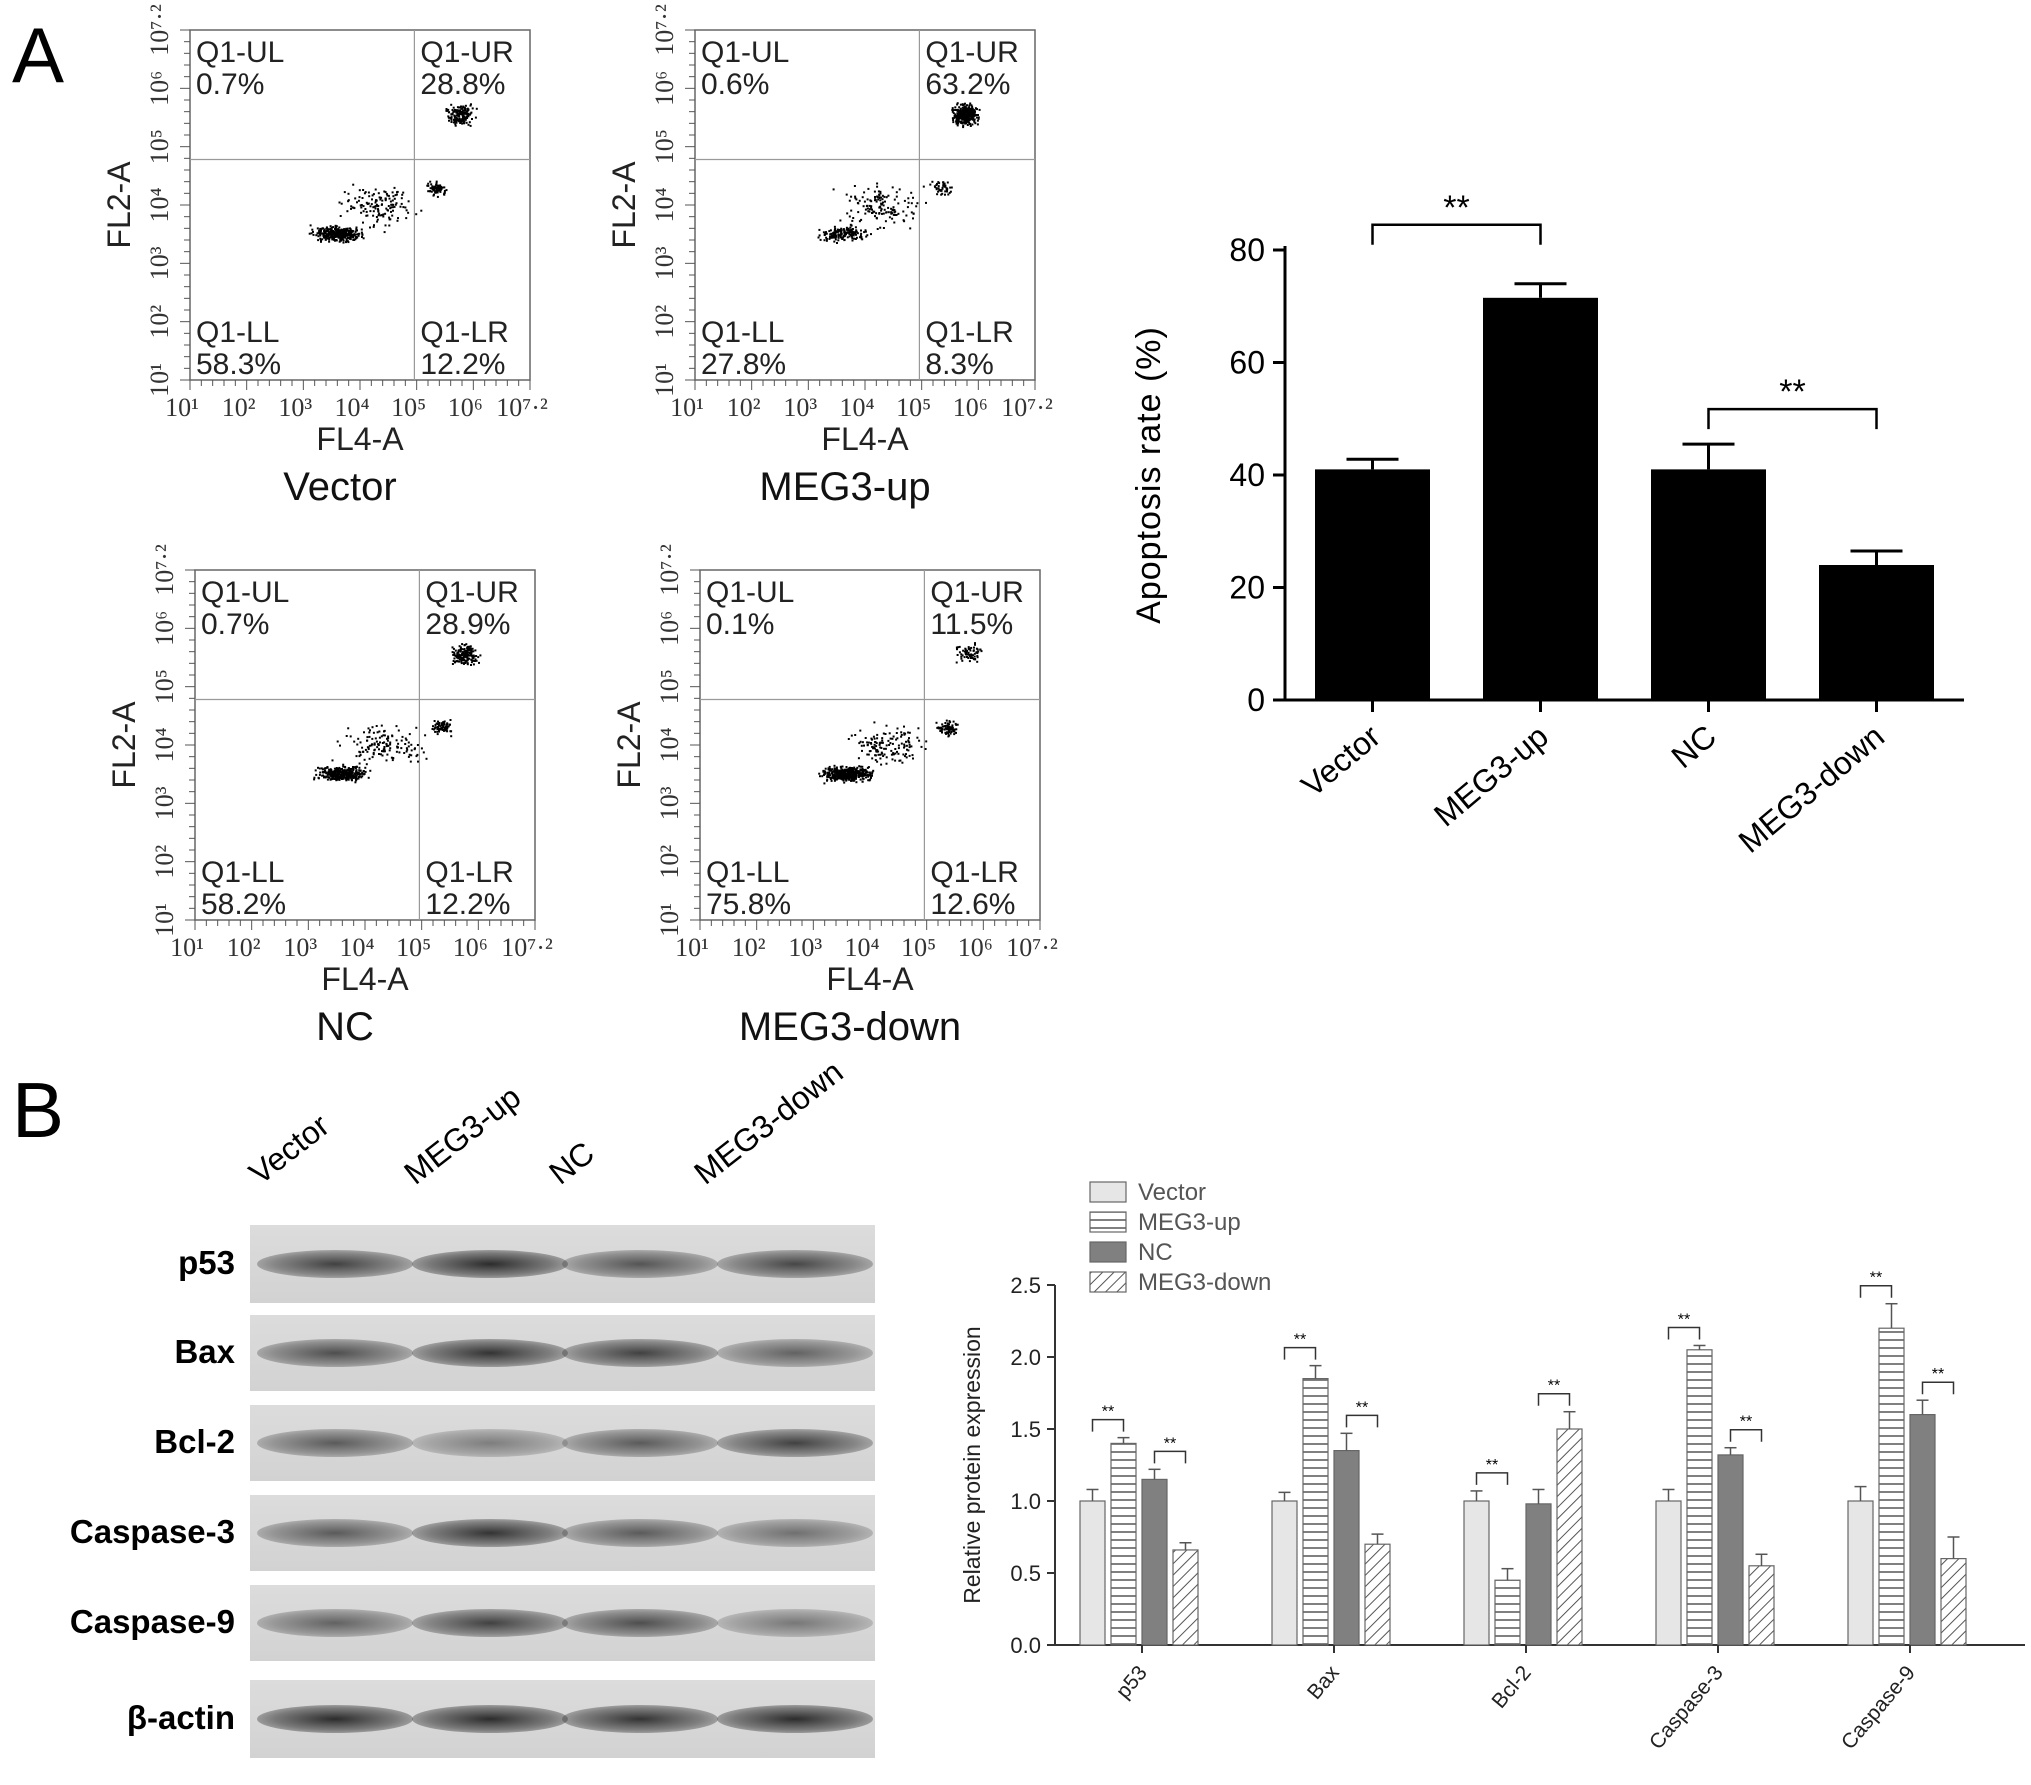 The width and height of the screenshot is (2031, 1785). Describe the element at coordinates (1686, 1707) in the screenshot. I see `x-tick-label: Caspase-3` at that location.